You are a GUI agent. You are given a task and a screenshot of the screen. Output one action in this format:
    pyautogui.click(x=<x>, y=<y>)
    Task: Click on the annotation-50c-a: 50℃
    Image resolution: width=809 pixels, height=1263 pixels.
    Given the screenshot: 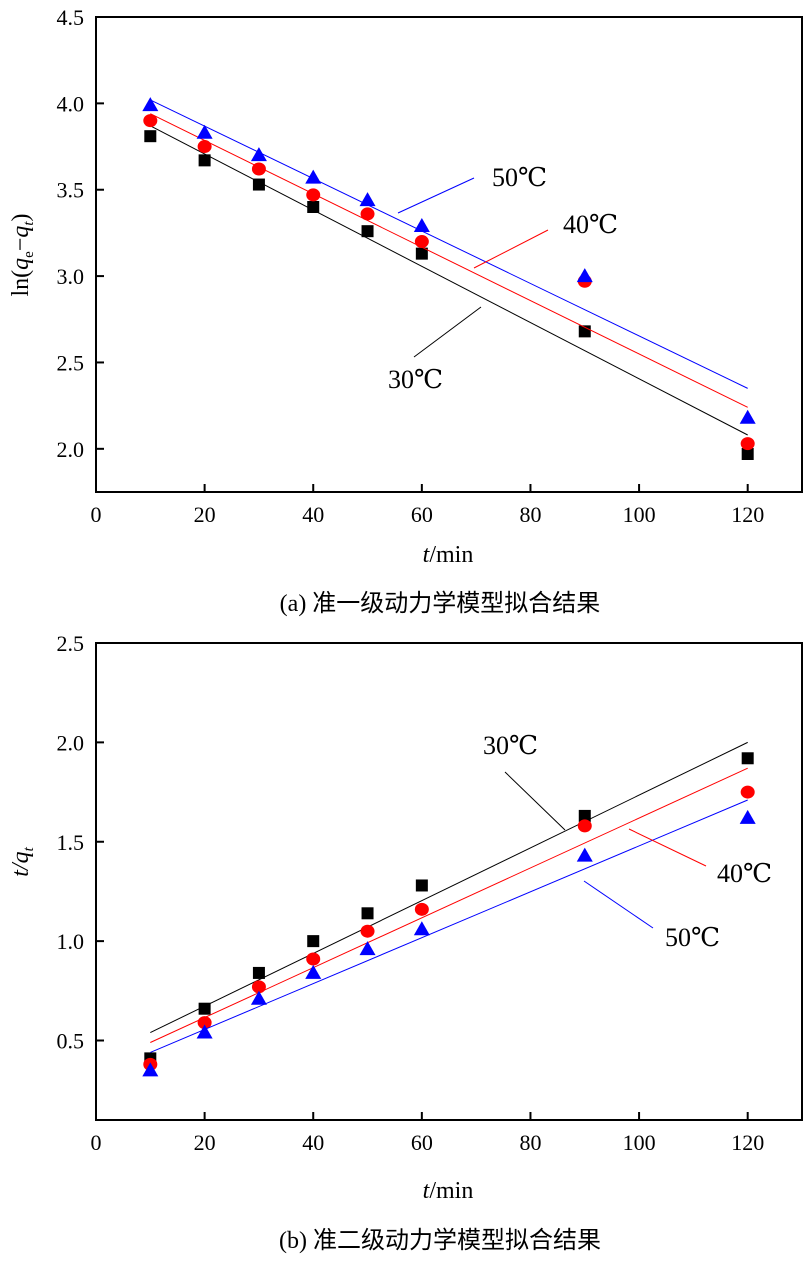 What is the action you would take?
    pyautogui.click(x=519, y=177)
    